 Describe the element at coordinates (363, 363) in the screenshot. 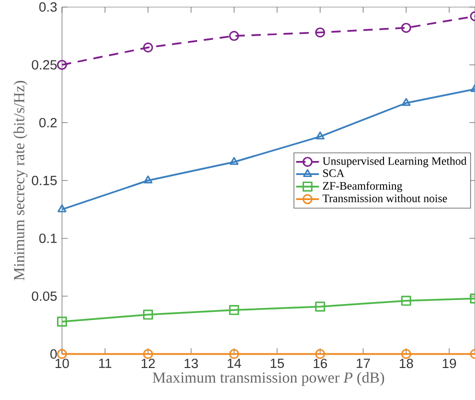

I see `x-tick-label: 17` at that location.